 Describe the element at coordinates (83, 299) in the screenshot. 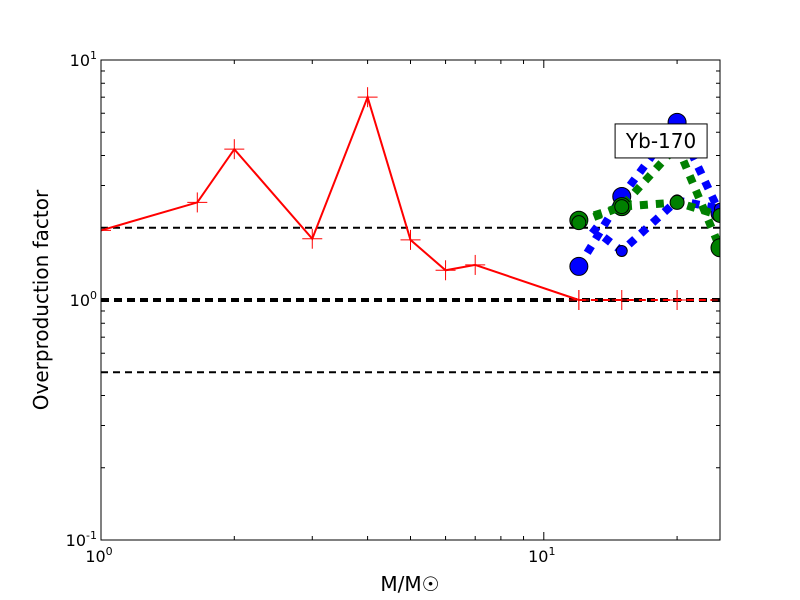

I see `y-tick-label-1: 10⁰` at that location.